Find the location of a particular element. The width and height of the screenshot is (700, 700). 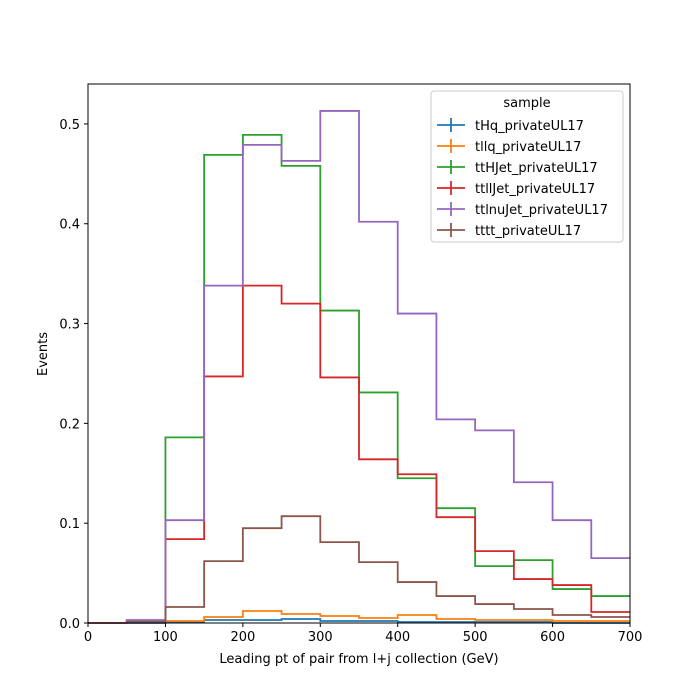

legend-entry: ttllJet_privateUL17 is located at coordinates (516, 189).